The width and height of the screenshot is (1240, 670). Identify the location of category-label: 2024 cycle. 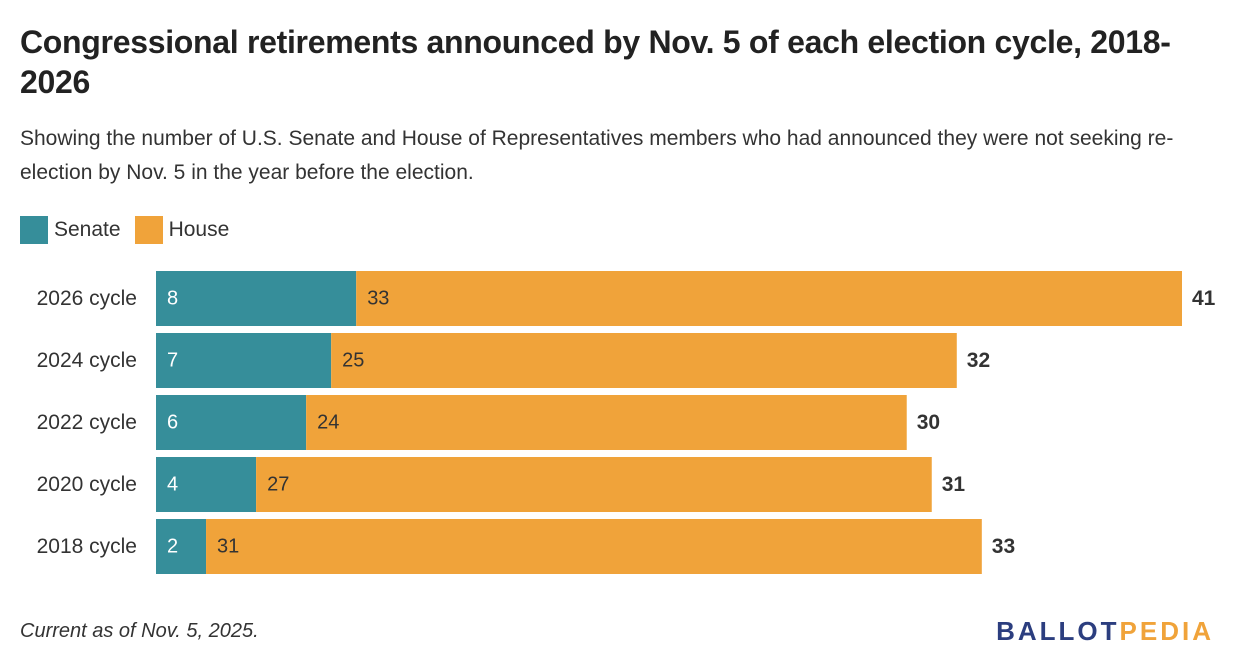
(87, 360).